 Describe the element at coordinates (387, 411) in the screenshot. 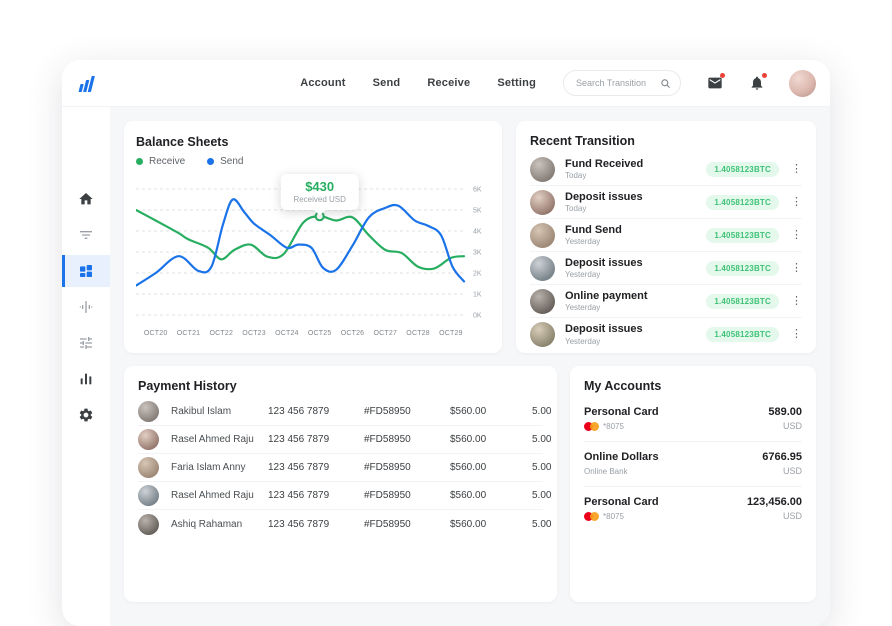

I see `payment-invoice: #FD58950` at that location.